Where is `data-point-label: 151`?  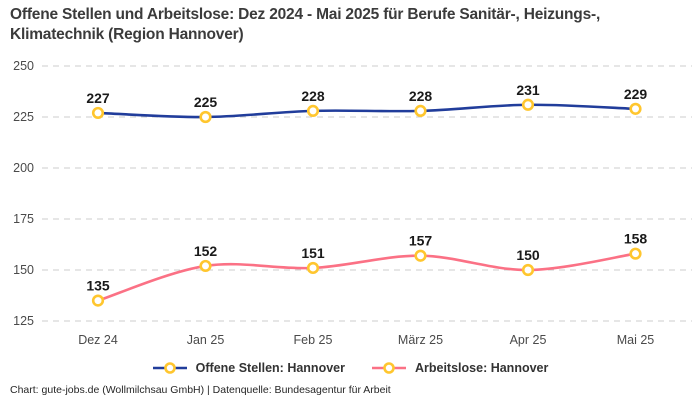
data-point-label: 151 is located at coordinates (313, 253).